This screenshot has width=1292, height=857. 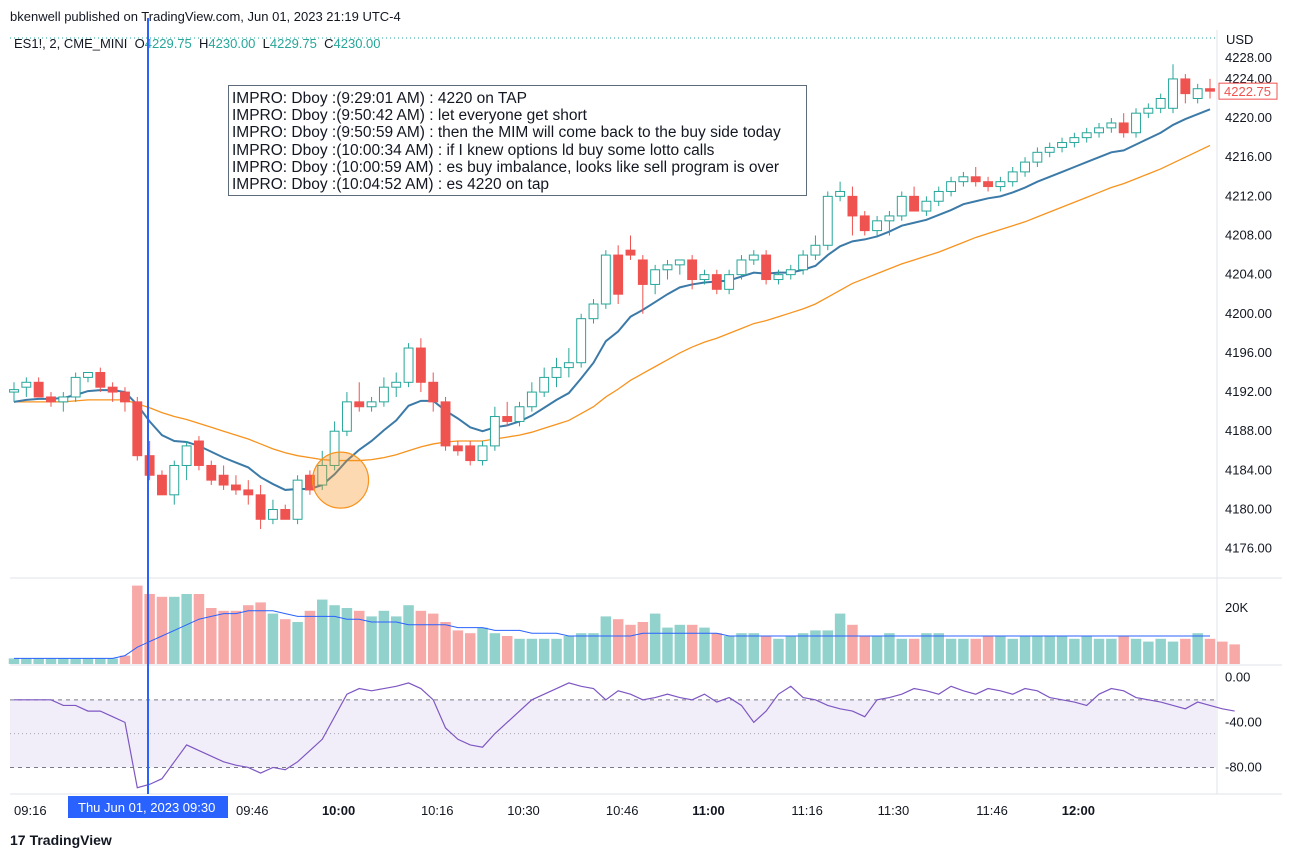 I want to click on time-tick-label: 12:00, so click(x=1078, y=810).